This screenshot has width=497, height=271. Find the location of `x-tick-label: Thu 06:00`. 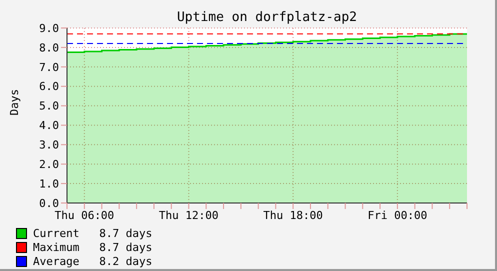

x-tick-label: Thu 06:00 is located at coordinates (84, 215).